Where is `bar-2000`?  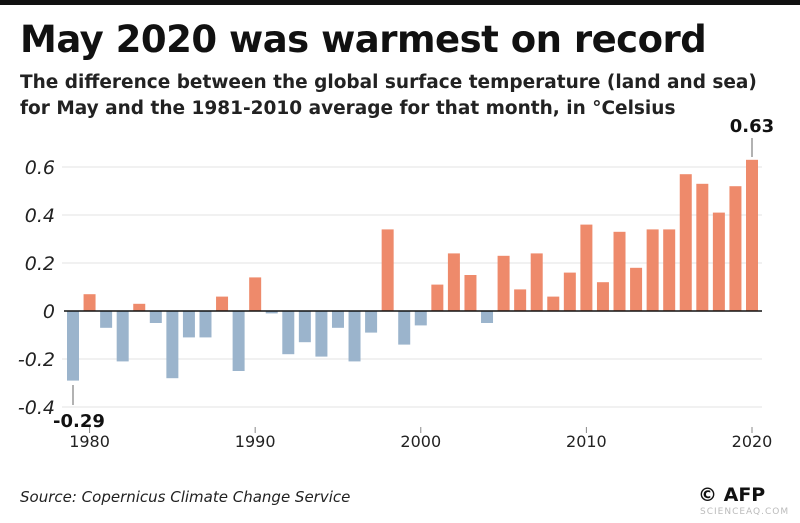
bar-2000 is located at coordinates (420, 318).